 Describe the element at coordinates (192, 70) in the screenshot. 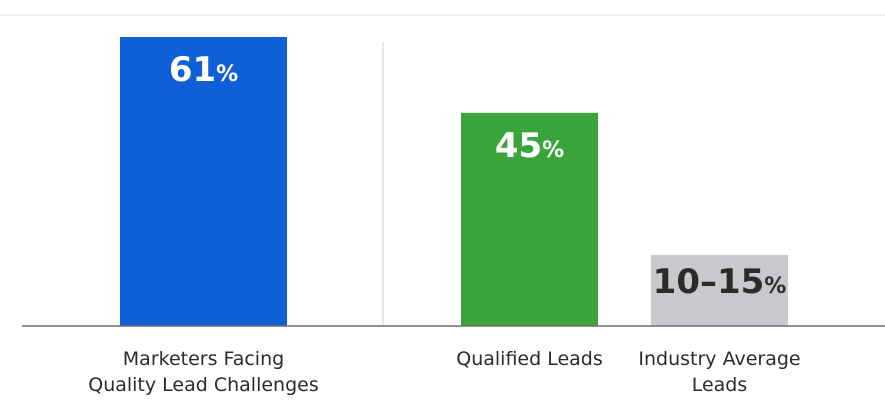

I see `value-number: 61` at that location.